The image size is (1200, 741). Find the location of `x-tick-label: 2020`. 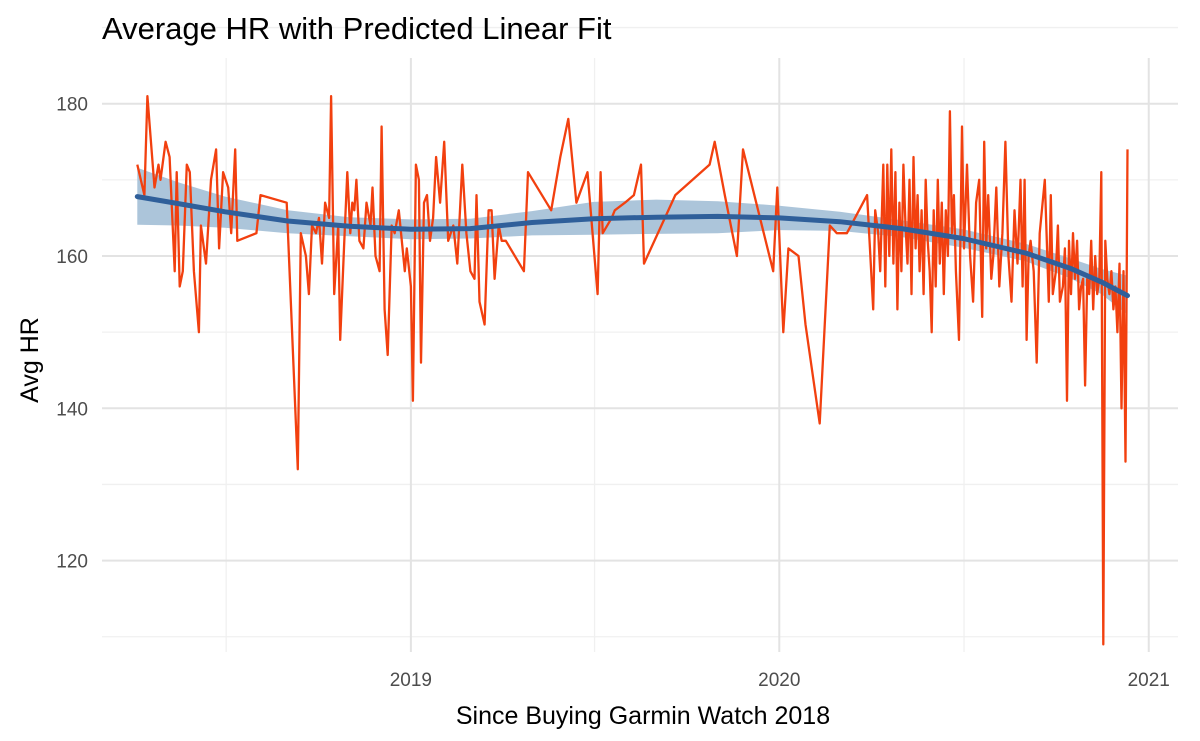

x-tick-label: 2020 is located at coordinates (779, 680).